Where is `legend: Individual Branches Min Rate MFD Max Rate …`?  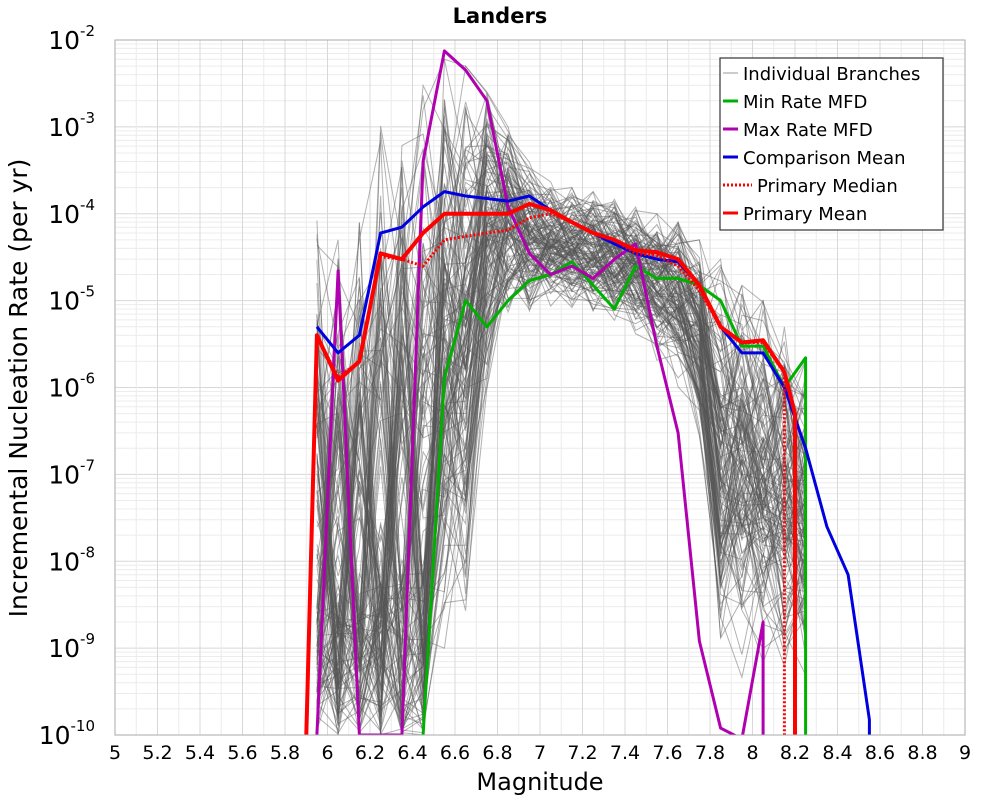
legend: Individual Branches Min Rate MFD Max Rate … is located at coordinates (831, 144).